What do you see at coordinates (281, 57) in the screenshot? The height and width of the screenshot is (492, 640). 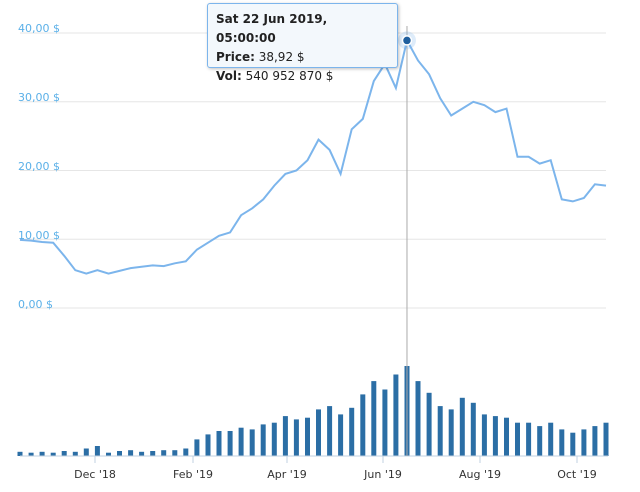 I see `tooltip-price-value: 38,92 $` at bounding box center [281, 57].